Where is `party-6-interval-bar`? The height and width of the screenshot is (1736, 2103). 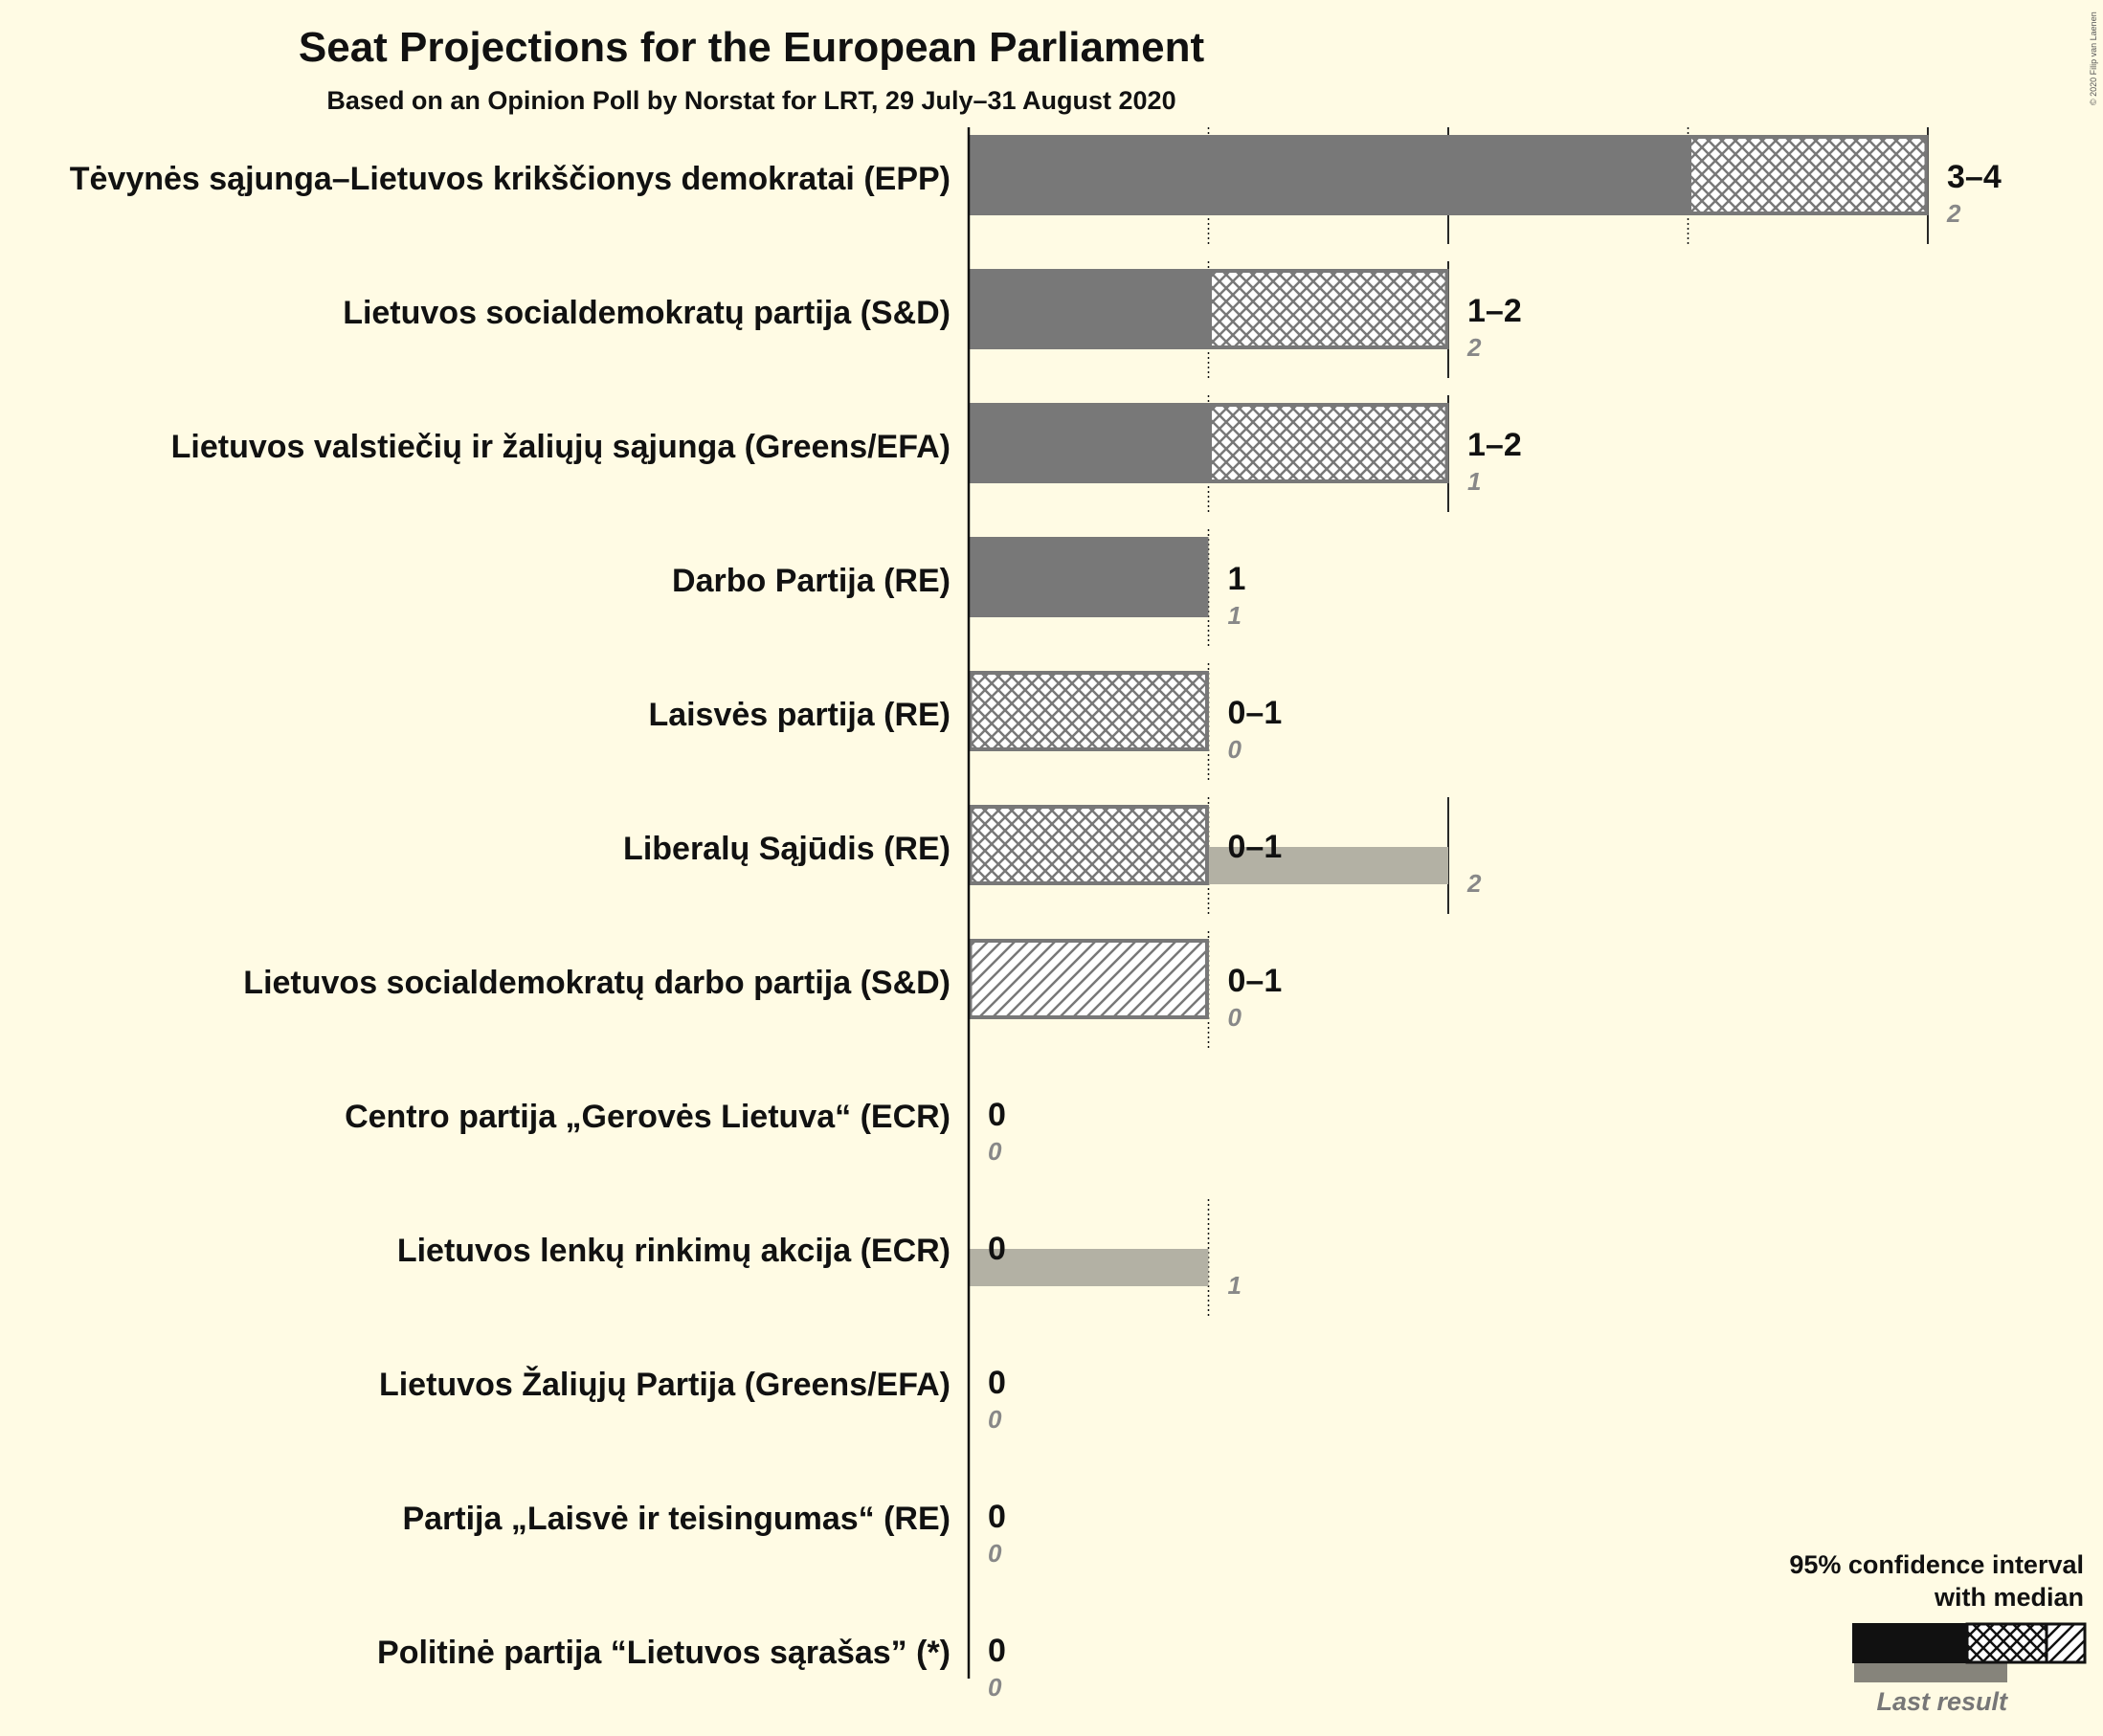
party-6-interval-bar is located at coordinates (1088, 845).